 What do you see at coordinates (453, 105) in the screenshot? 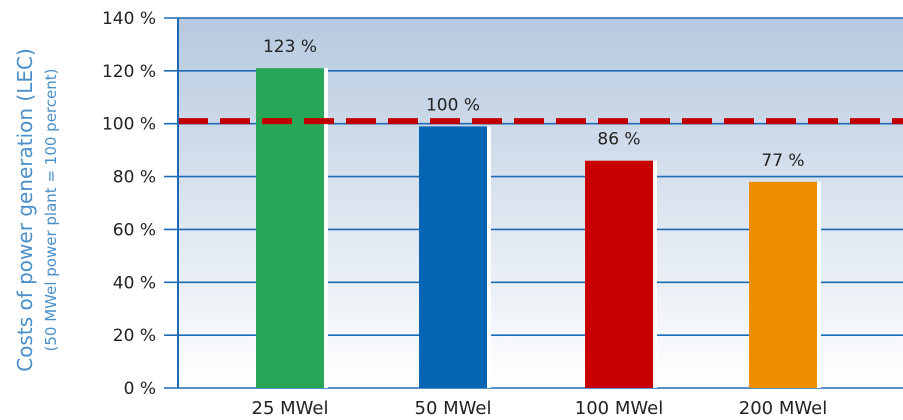
I see `bar-data-label: 100 %` at bounding box center [453, 105].